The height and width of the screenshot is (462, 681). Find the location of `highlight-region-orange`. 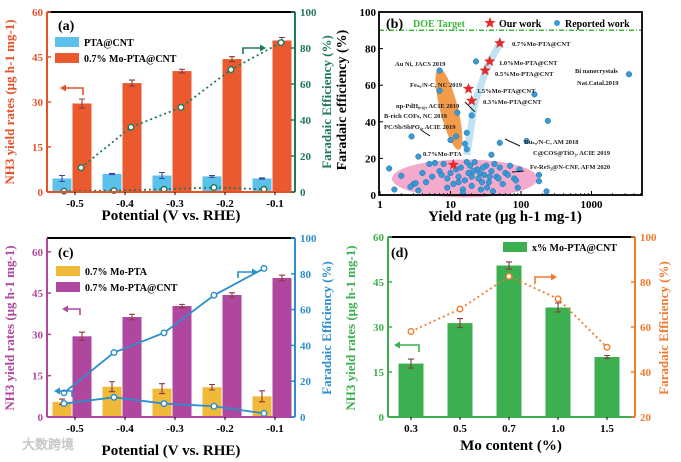

highlight-region-orange is located at coordinates (449, 109).